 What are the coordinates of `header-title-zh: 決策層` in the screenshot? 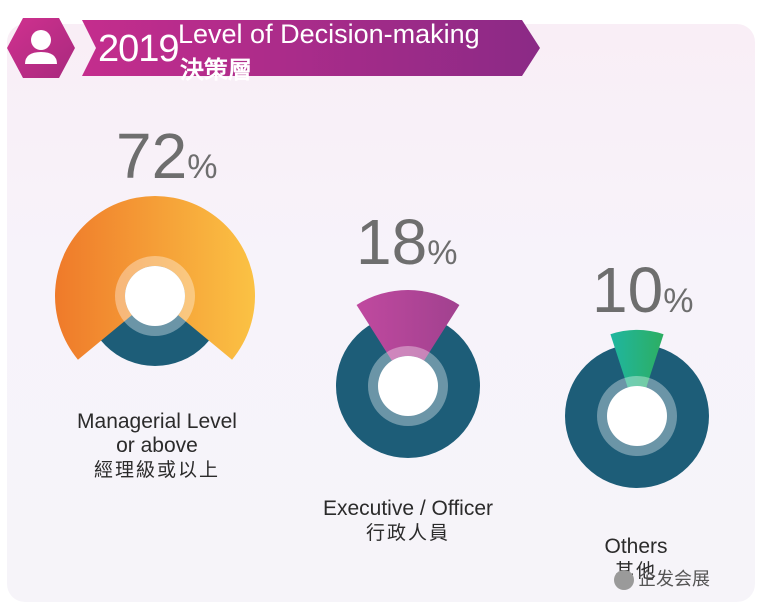 It's located at (216, 70).